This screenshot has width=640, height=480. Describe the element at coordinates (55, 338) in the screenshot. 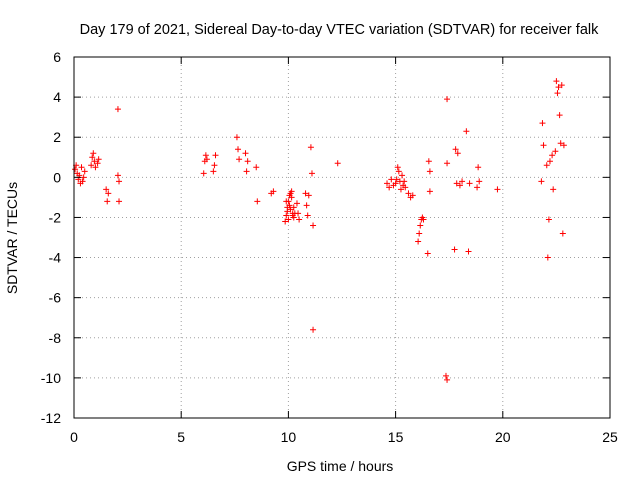

I see `y-tick-label: -8` at that location.